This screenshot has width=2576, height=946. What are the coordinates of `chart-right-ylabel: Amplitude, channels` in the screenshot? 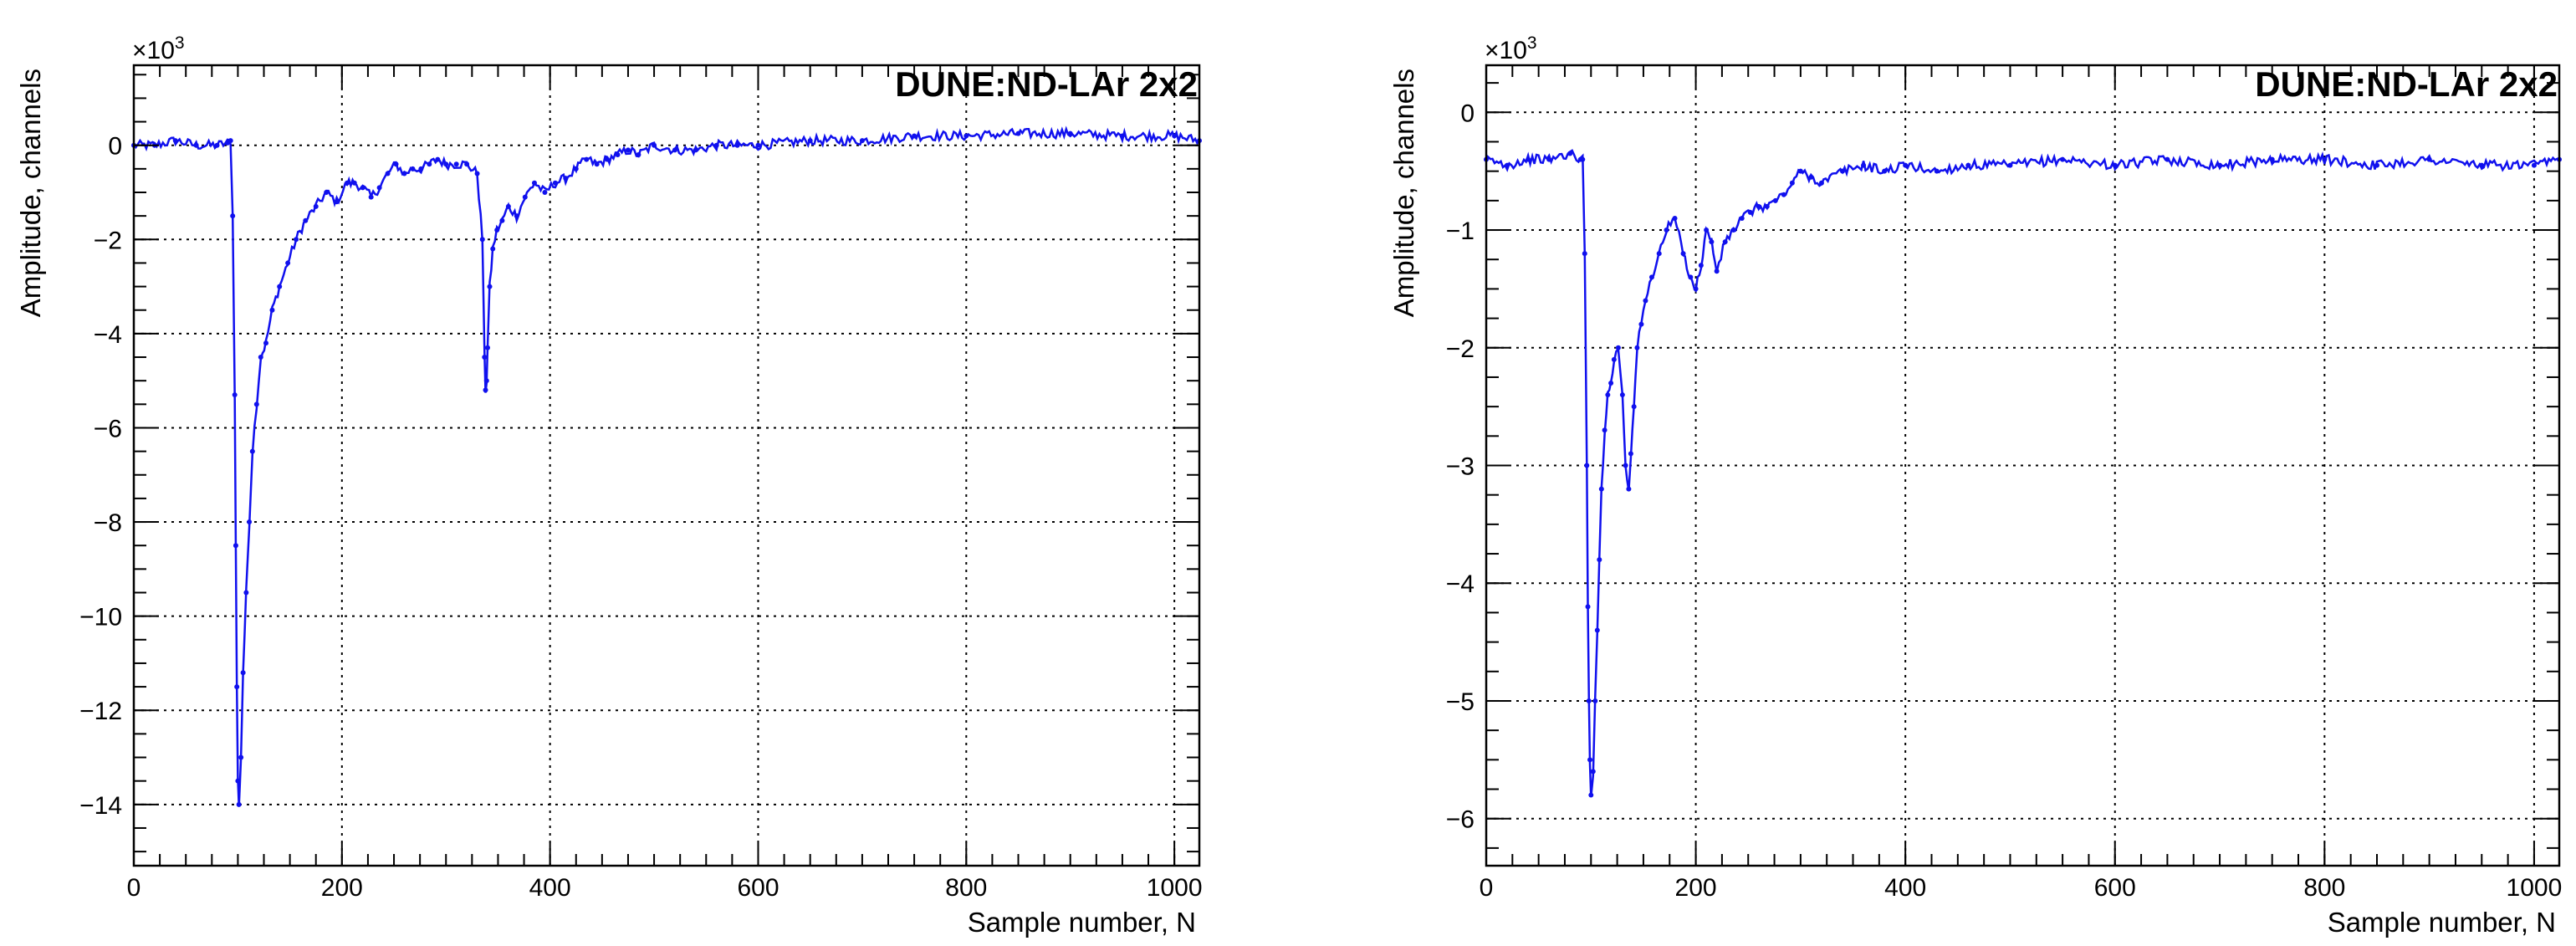 It's located at (1403, 193).